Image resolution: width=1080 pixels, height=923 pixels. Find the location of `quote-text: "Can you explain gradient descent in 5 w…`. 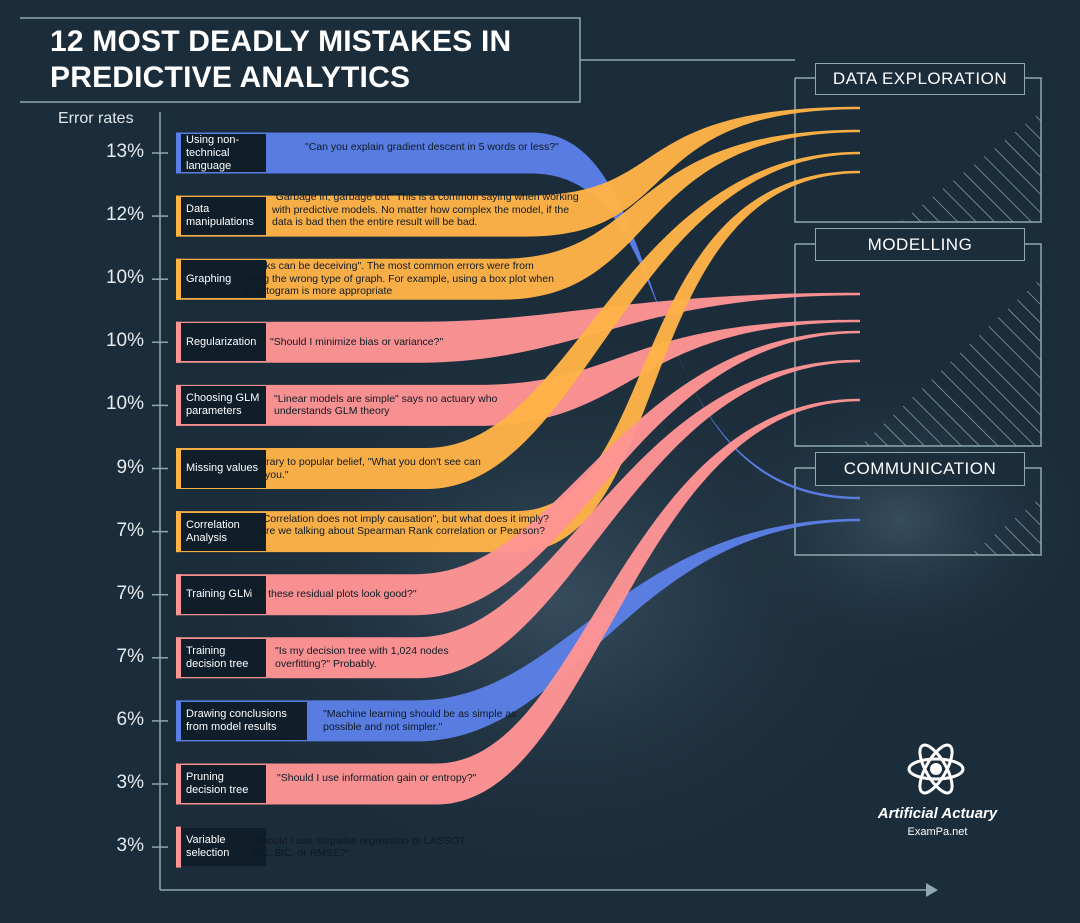

quote-text: "Can you explain gradient descent in 5 w… is located at coordinates (432, 146).